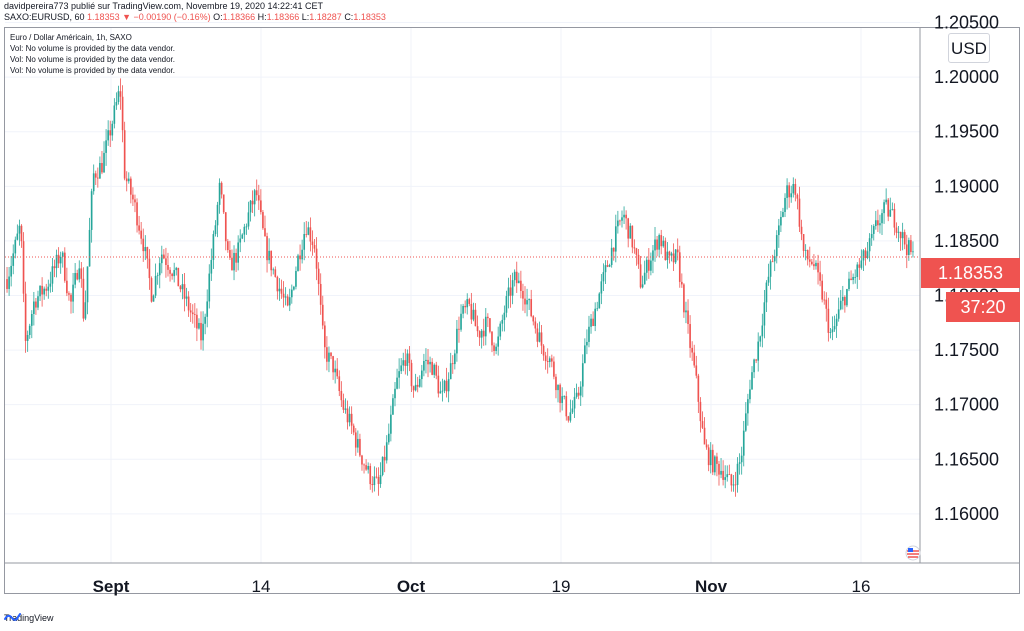 The height and width of the screenshot is (631, 1024). What do you see at coordinates (966, 514) in the screenshot?
I see `price-tick-label: 1.16000` at bounding box center [966, 514].